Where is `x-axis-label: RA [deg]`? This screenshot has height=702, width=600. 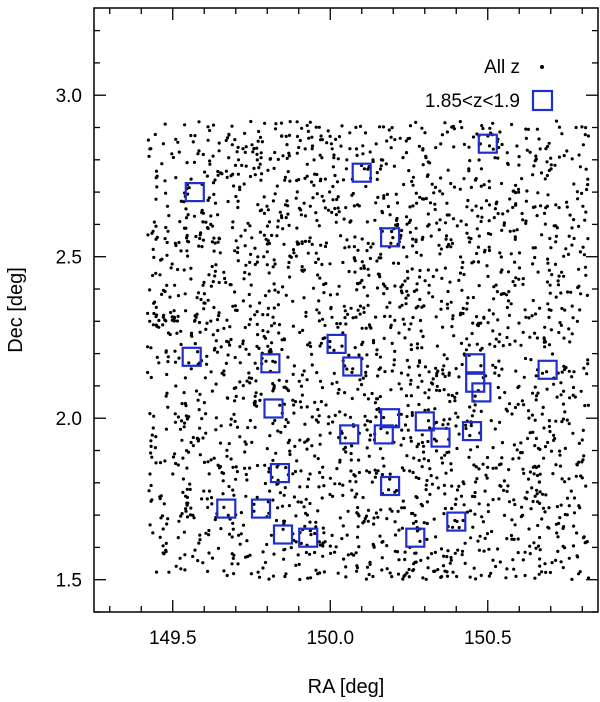
x-axis-label: RA [deg] is located at coordinates (346, 687).